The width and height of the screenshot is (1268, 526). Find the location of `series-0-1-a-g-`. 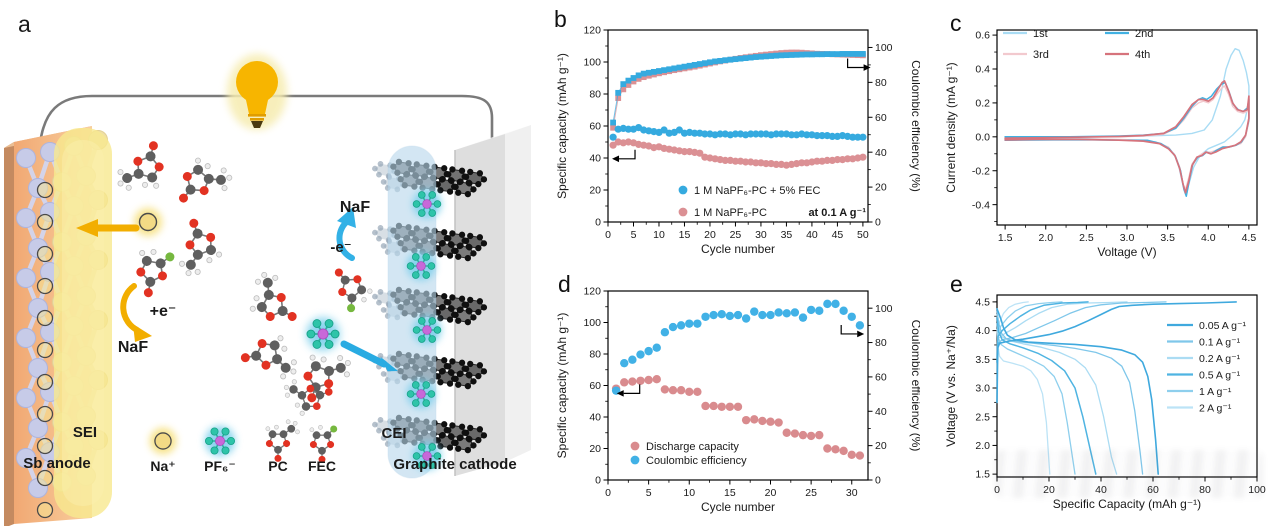

series-0-1-a-g- is located at coordinates (1081, 388).